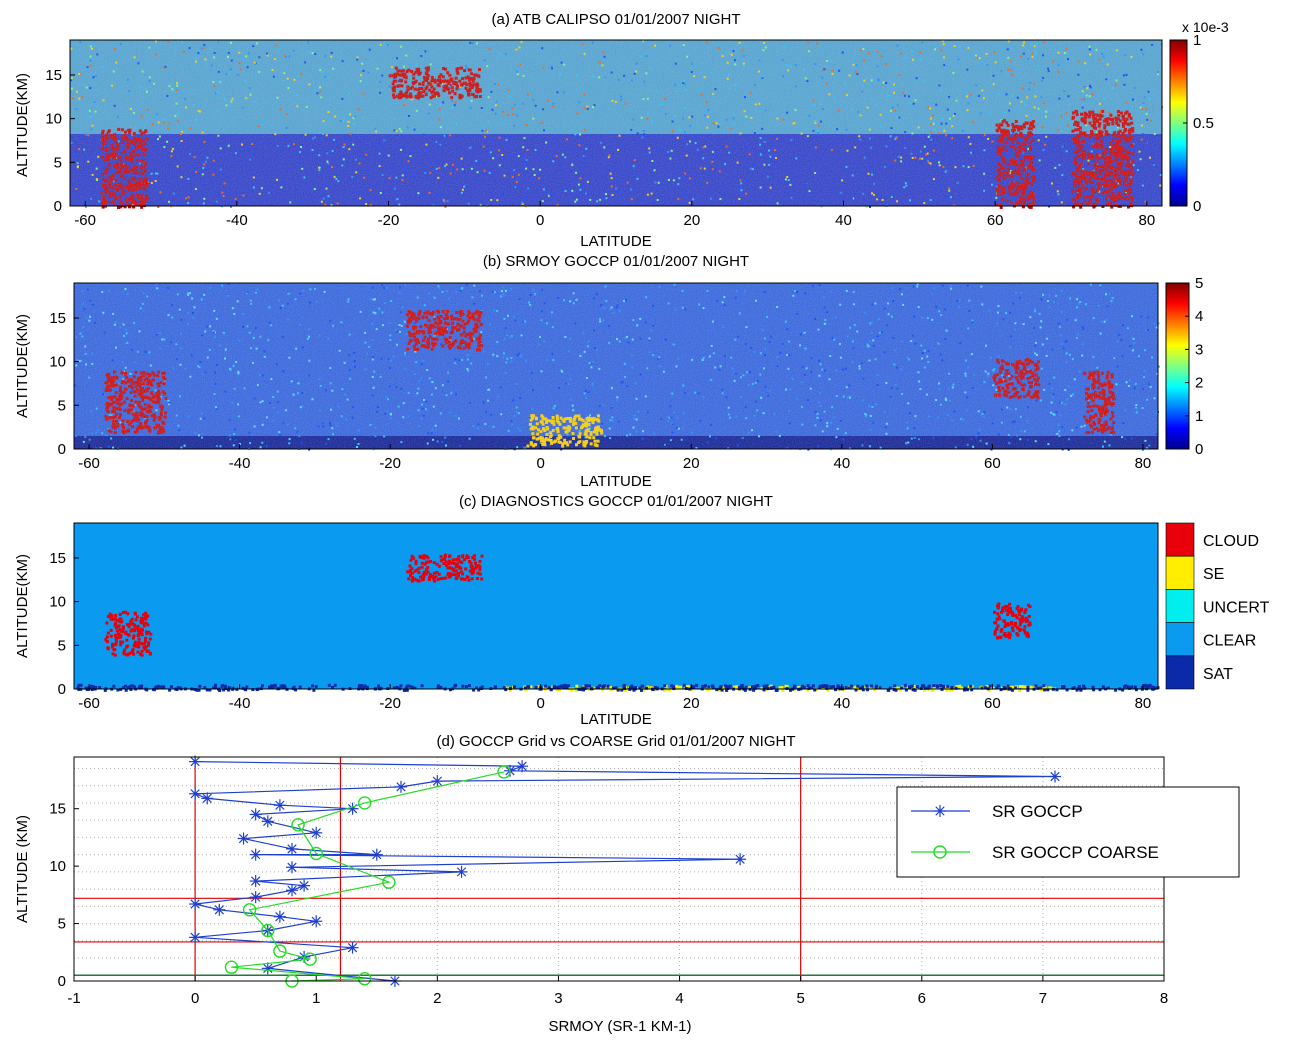 This screenshot has height=1043, width=1294. What do you see at coordinates (1146, 220) in the screenshot?
I see `x-tick-label: 80` at bounding box center [1146, 220].